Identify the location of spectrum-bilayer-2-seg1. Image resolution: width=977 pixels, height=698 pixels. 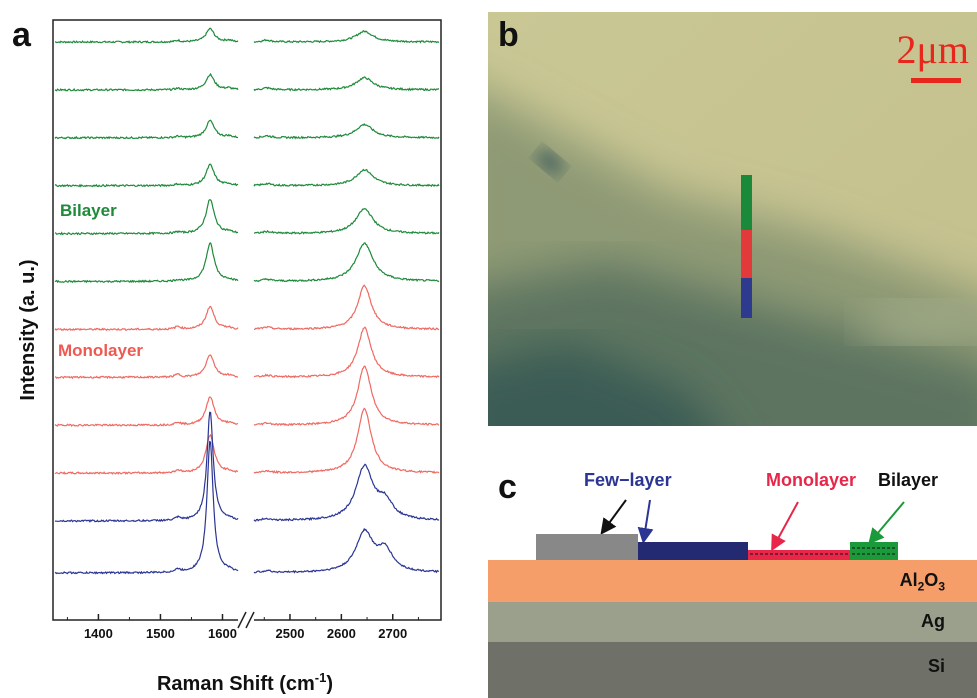
(346, 131).